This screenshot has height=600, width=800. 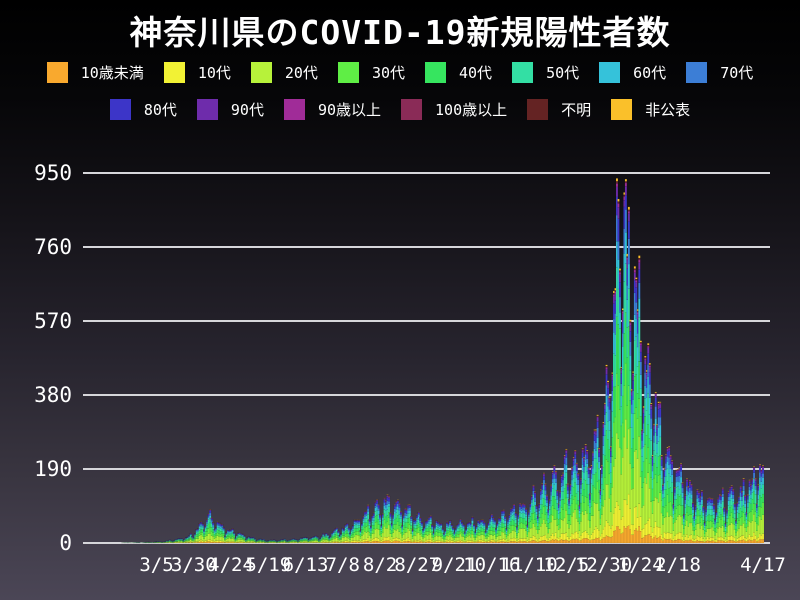 What do you see at coordinates (349, 109) in the screenshot?
I see `legend-label: 90歳以上` at bounding box center [349, 109].